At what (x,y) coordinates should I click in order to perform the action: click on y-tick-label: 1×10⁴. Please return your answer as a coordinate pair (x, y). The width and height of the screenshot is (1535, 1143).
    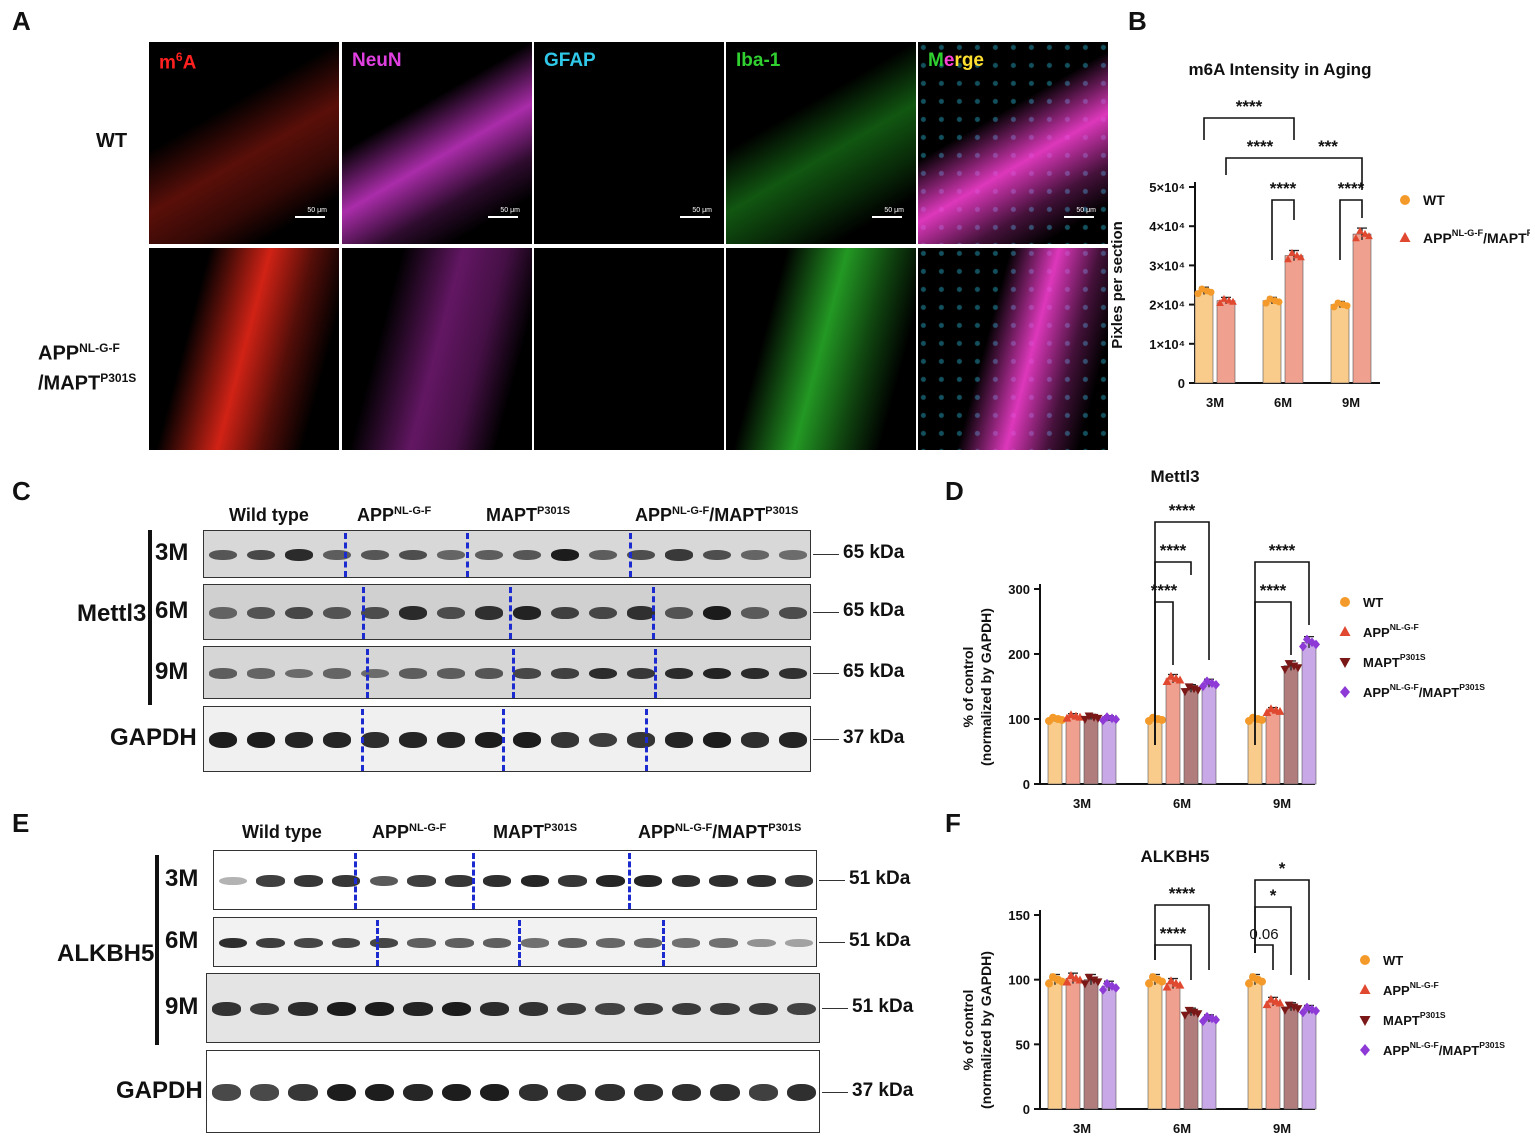
    Looking at the image, I should click on (1167, 344).